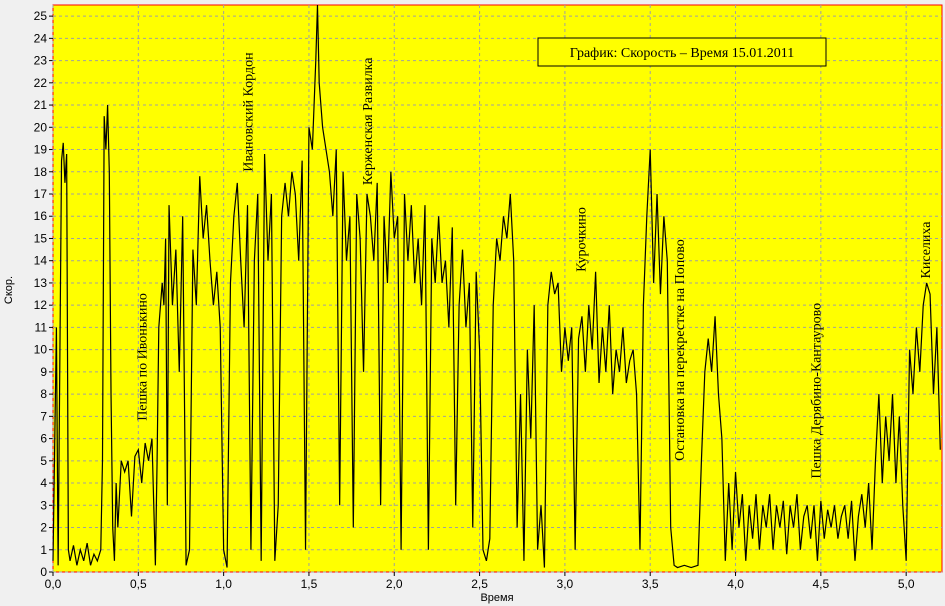 This screenshot has width=945, height=606. Describe the element at coordinates (43, 483) in the screenshot. I see `y-tick-label: 4` at that location.